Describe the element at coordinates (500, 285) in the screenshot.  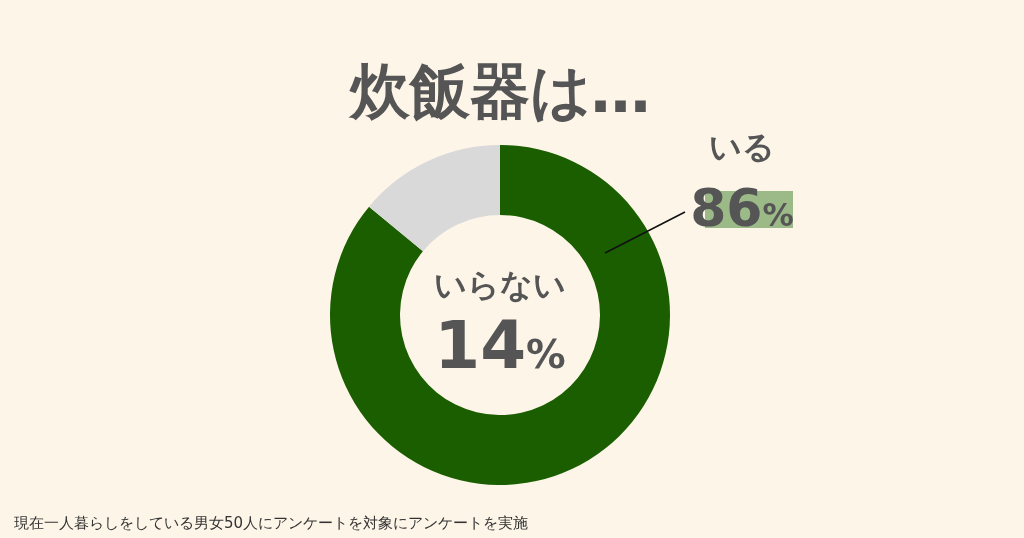
I see `slice-label: いらない` at that location.